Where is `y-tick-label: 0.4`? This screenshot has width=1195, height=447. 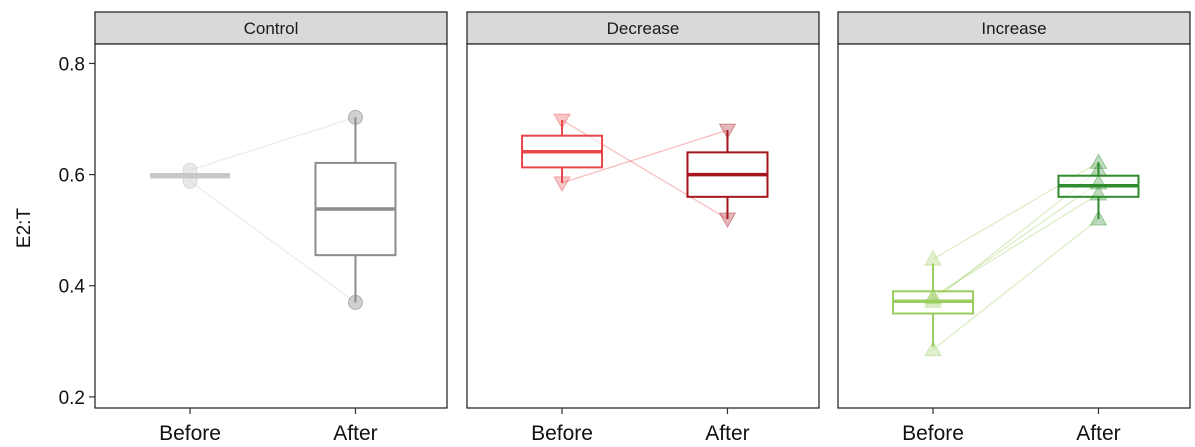 y-tick-label: 0.4 is located at coordinates (72, 287).